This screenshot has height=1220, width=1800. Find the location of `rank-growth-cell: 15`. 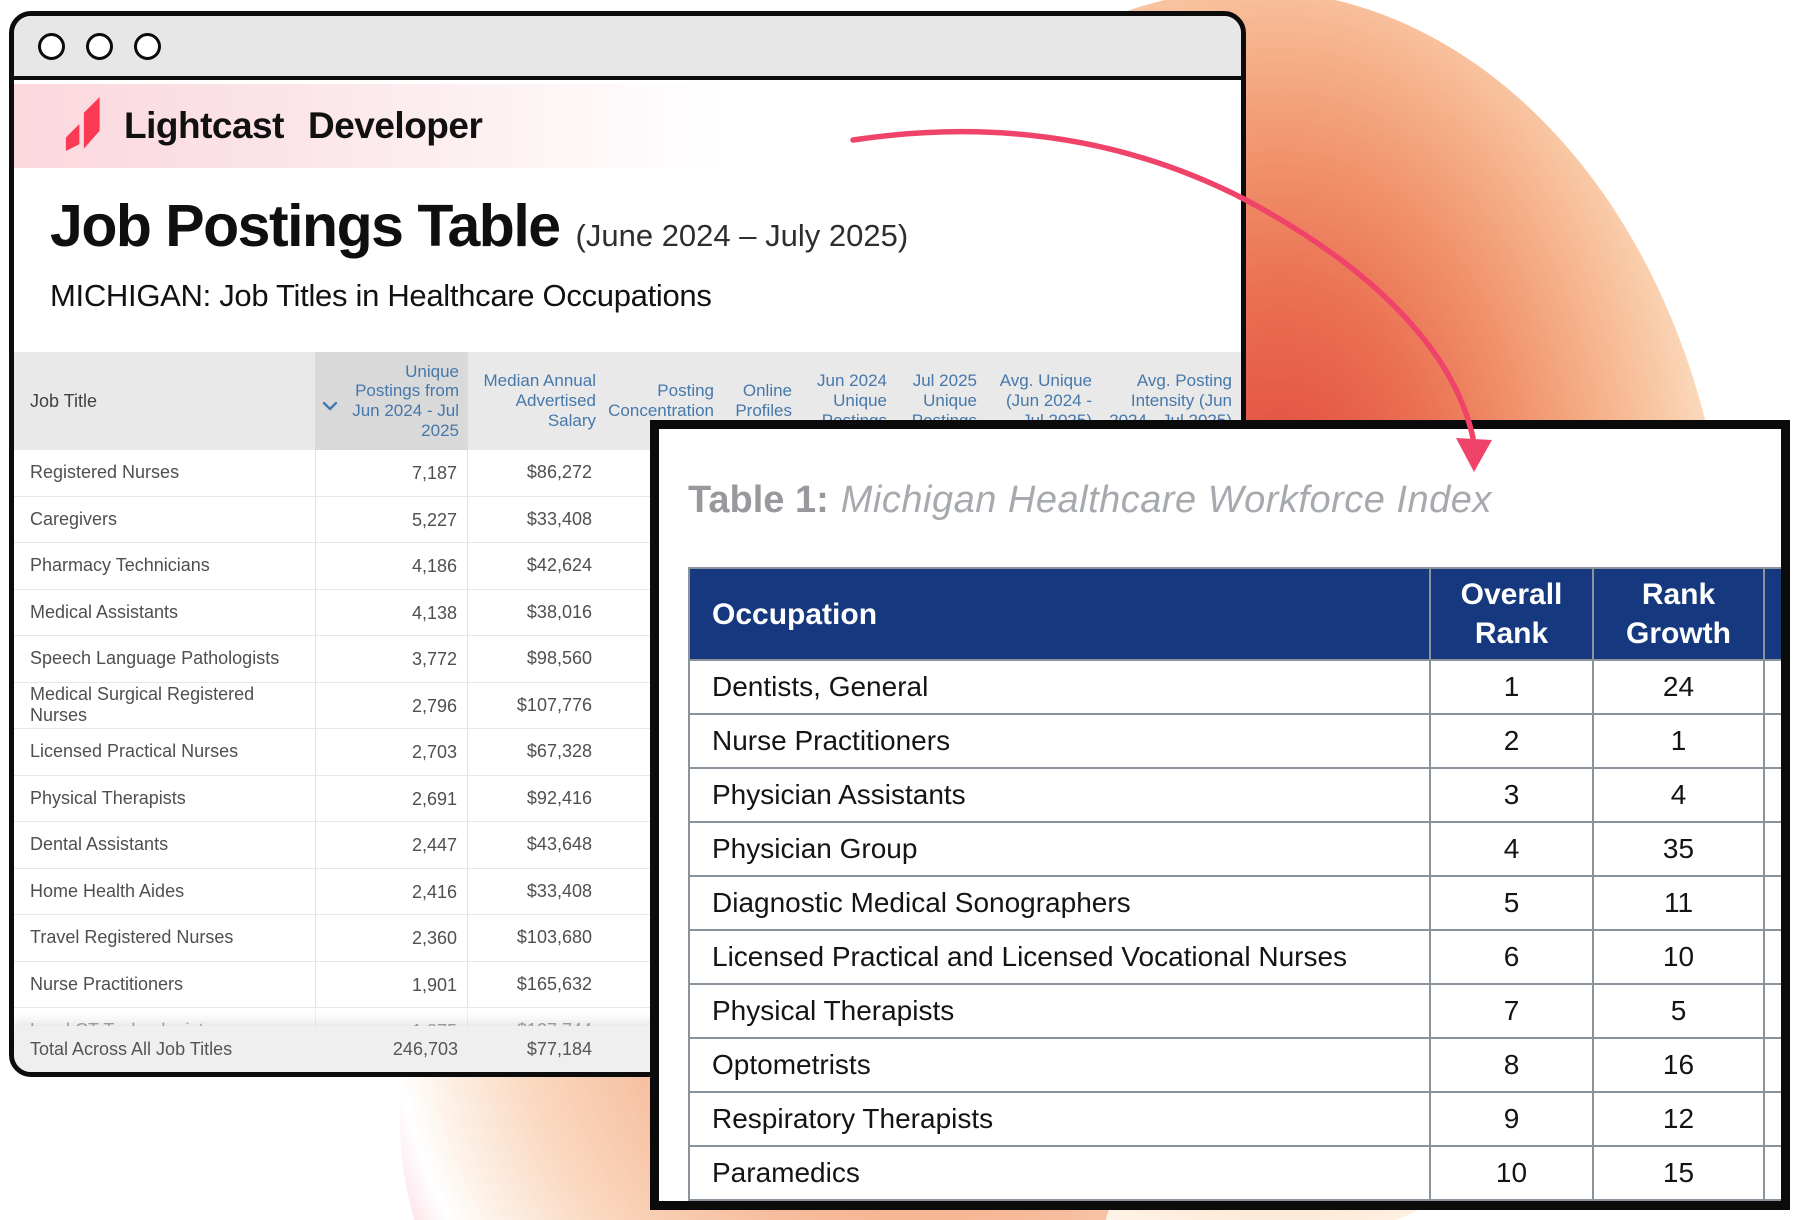

rank-growth-cell: 15 is located at coordinates (1678, 1173).